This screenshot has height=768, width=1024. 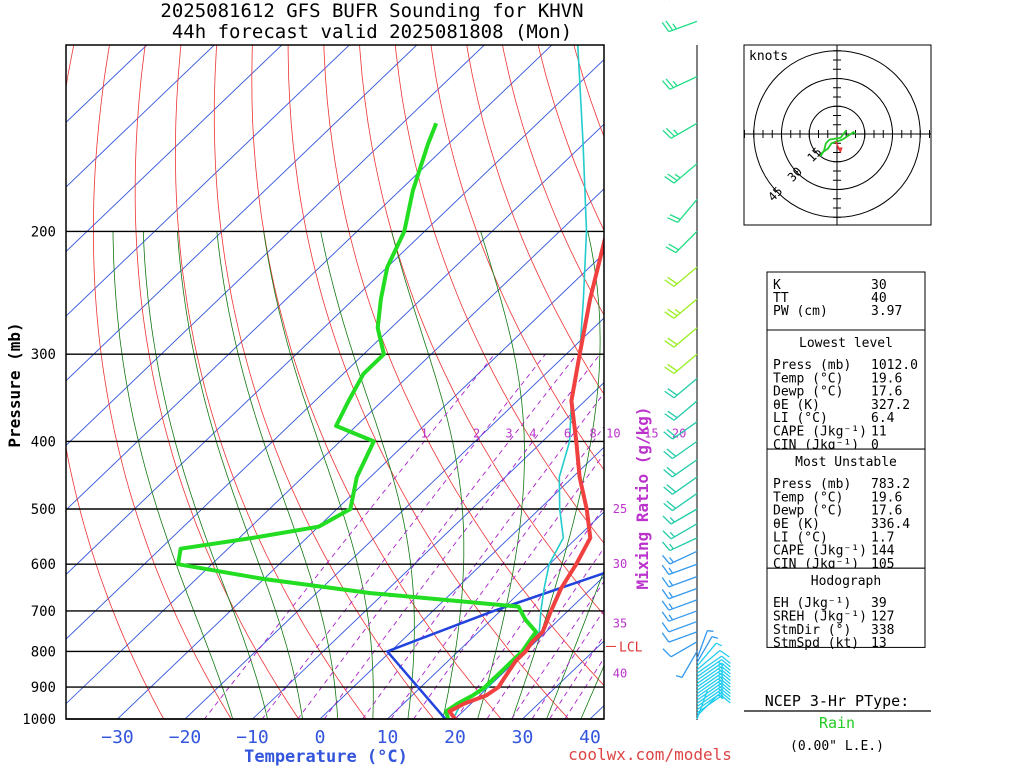 What do you see at coordinates (808, 392) in the screenshot?
I see `lowest-level-row-label: Dewp (°C)` at bounding box center [808, 392].